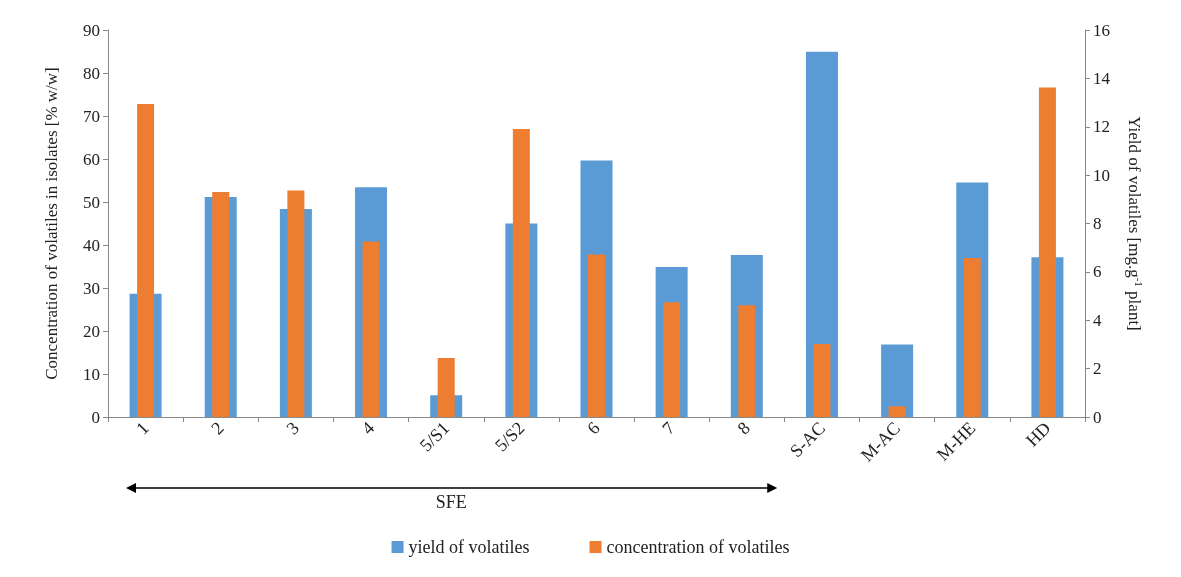 The height and width of the screenshot is (577, 1181). I want to click on x-tick-label: 3, so click(292, 428).